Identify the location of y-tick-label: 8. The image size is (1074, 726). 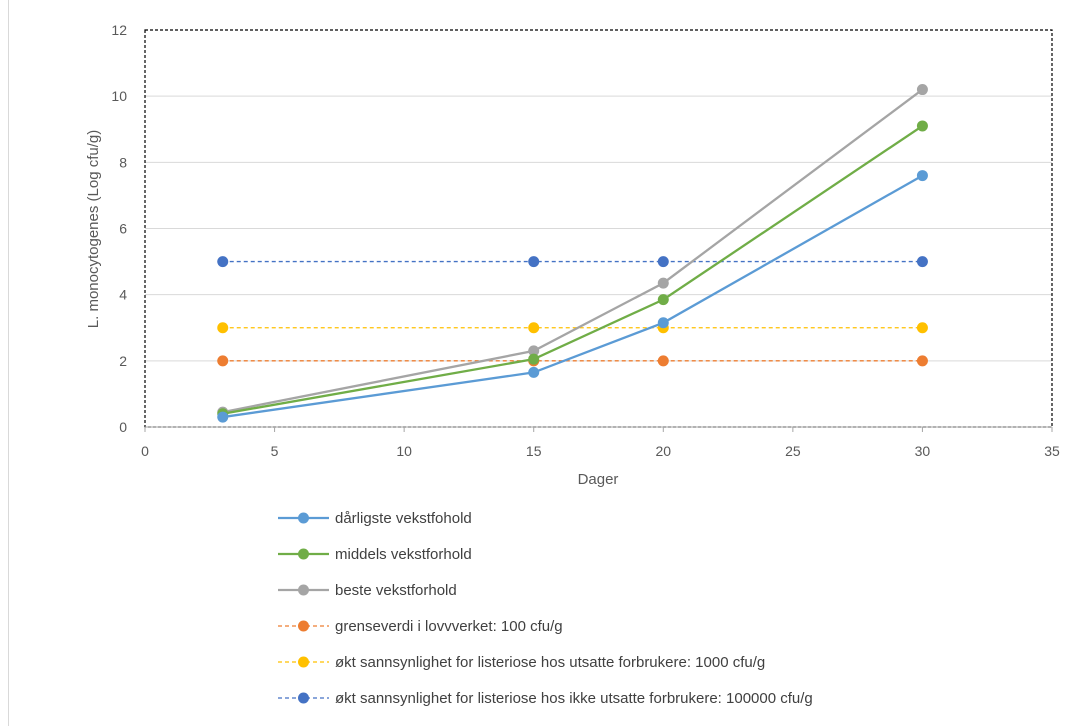
(123, 162).